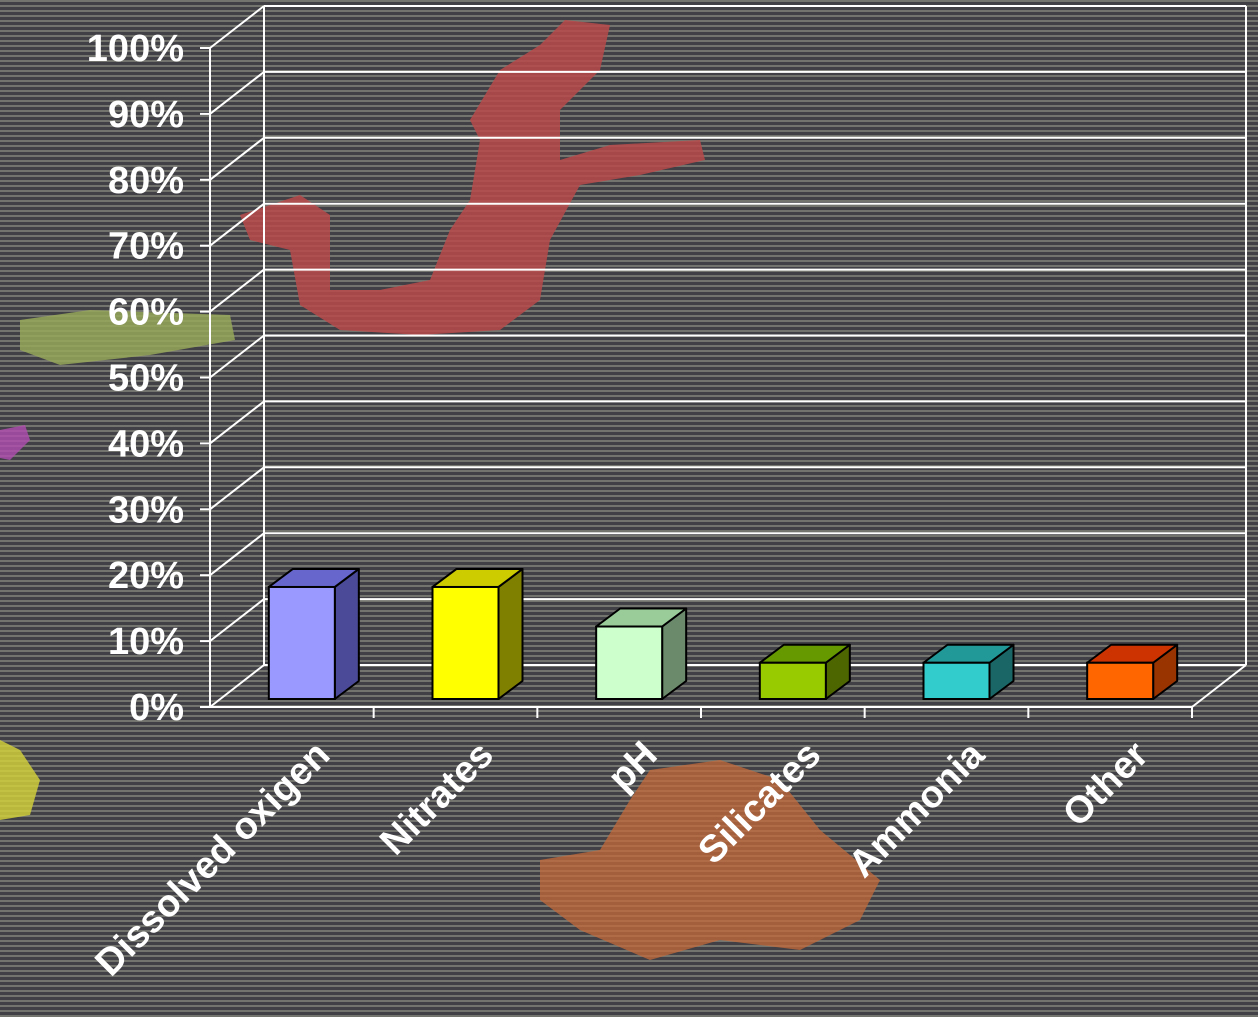 This screenshot has width=1258, height=1017. What do you see at coordinates (723, 634) in the screenshot?
I see `bar-series` at bounding box center [723, 634].